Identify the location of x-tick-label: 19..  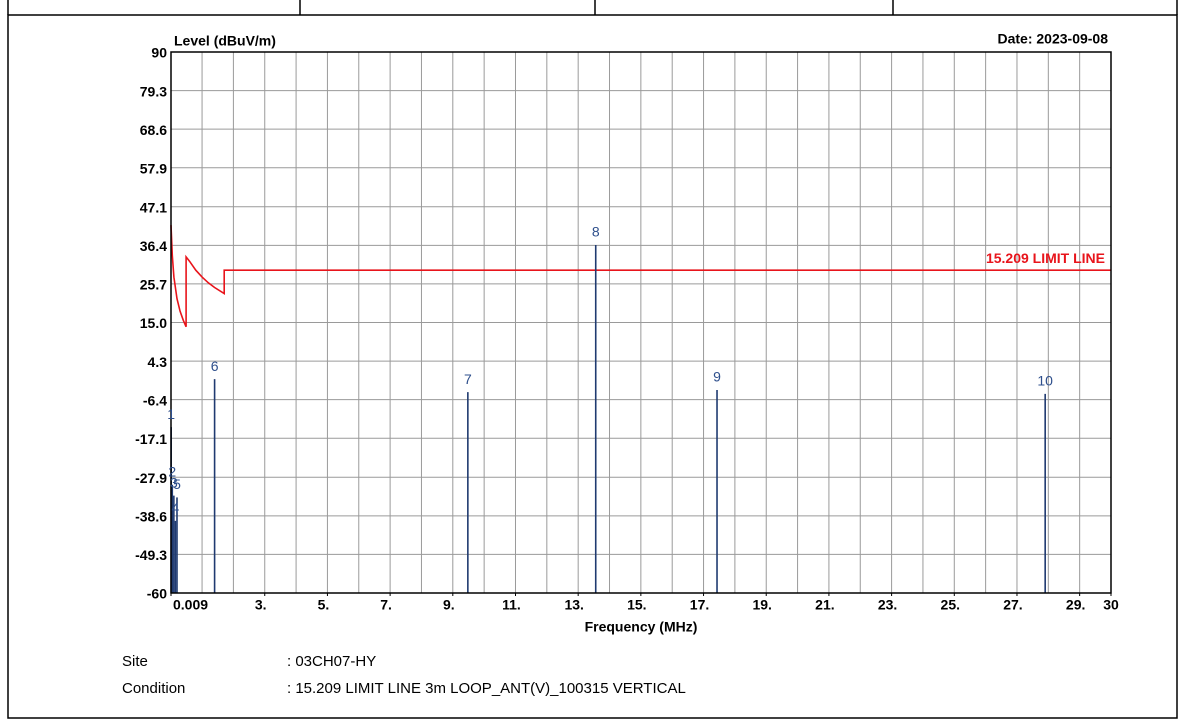
(761, 605).